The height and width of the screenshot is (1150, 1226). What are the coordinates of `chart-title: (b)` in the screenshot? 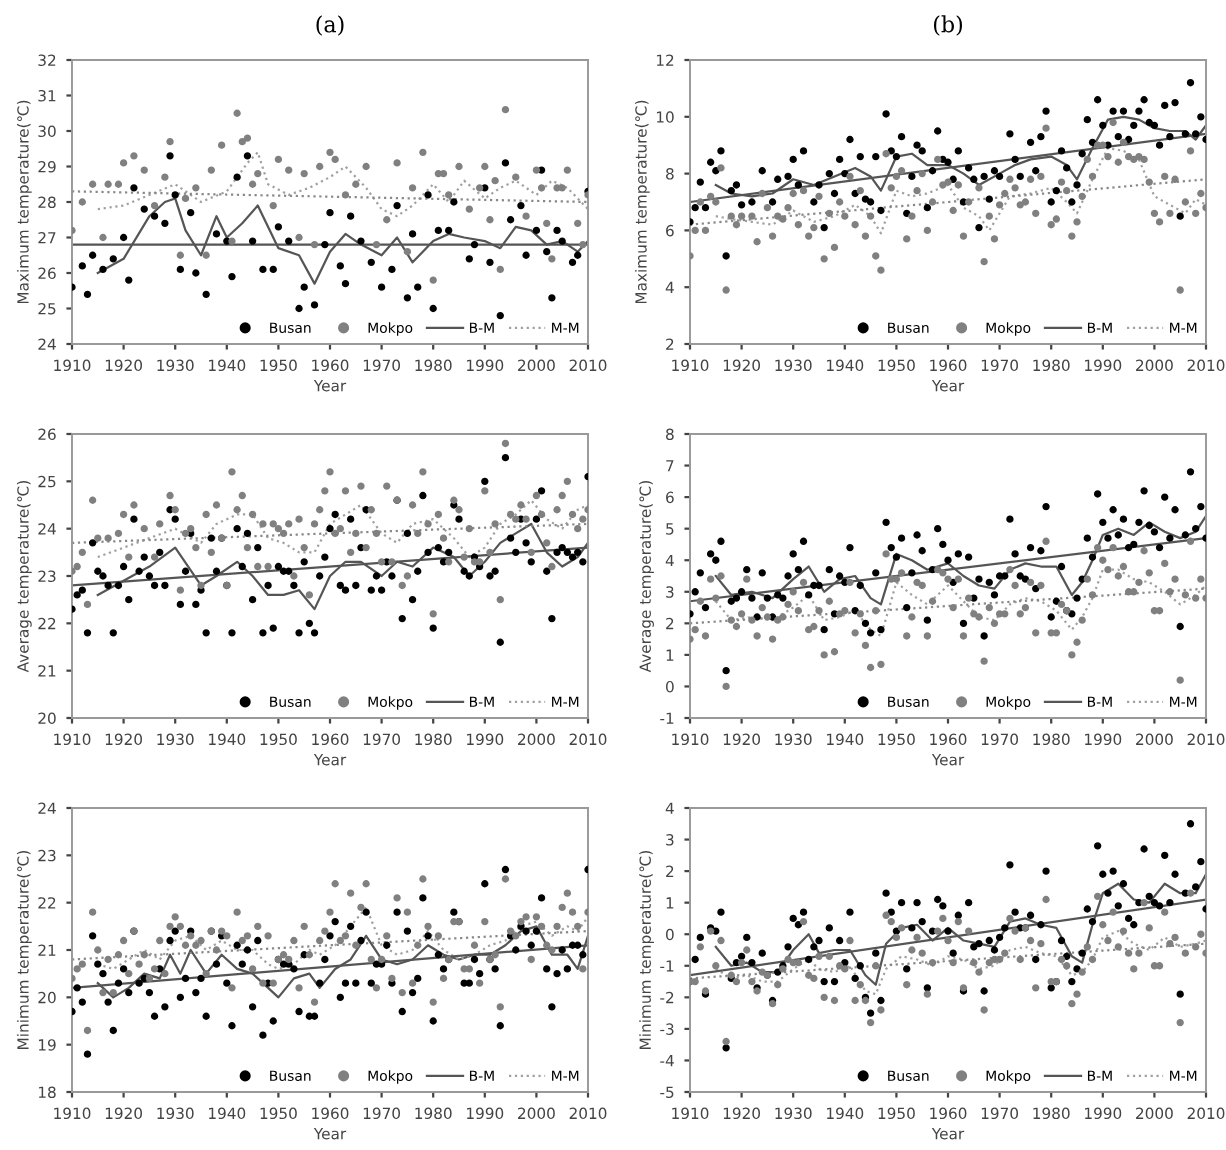 It's located at (948, 25).